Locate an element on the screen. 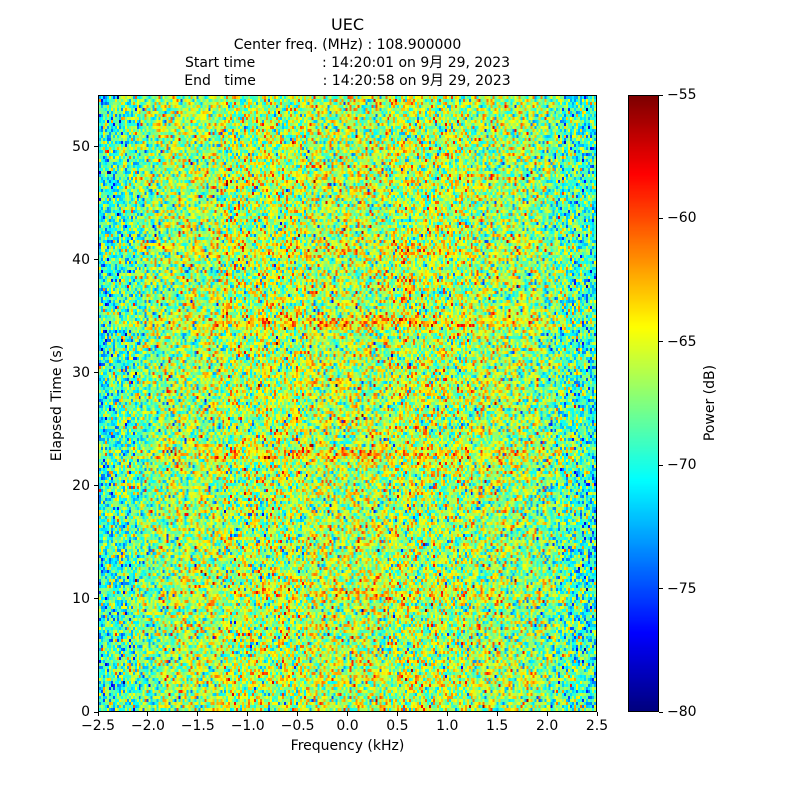  x-tick-label: 0.5 is located at coordinates (397, 726).